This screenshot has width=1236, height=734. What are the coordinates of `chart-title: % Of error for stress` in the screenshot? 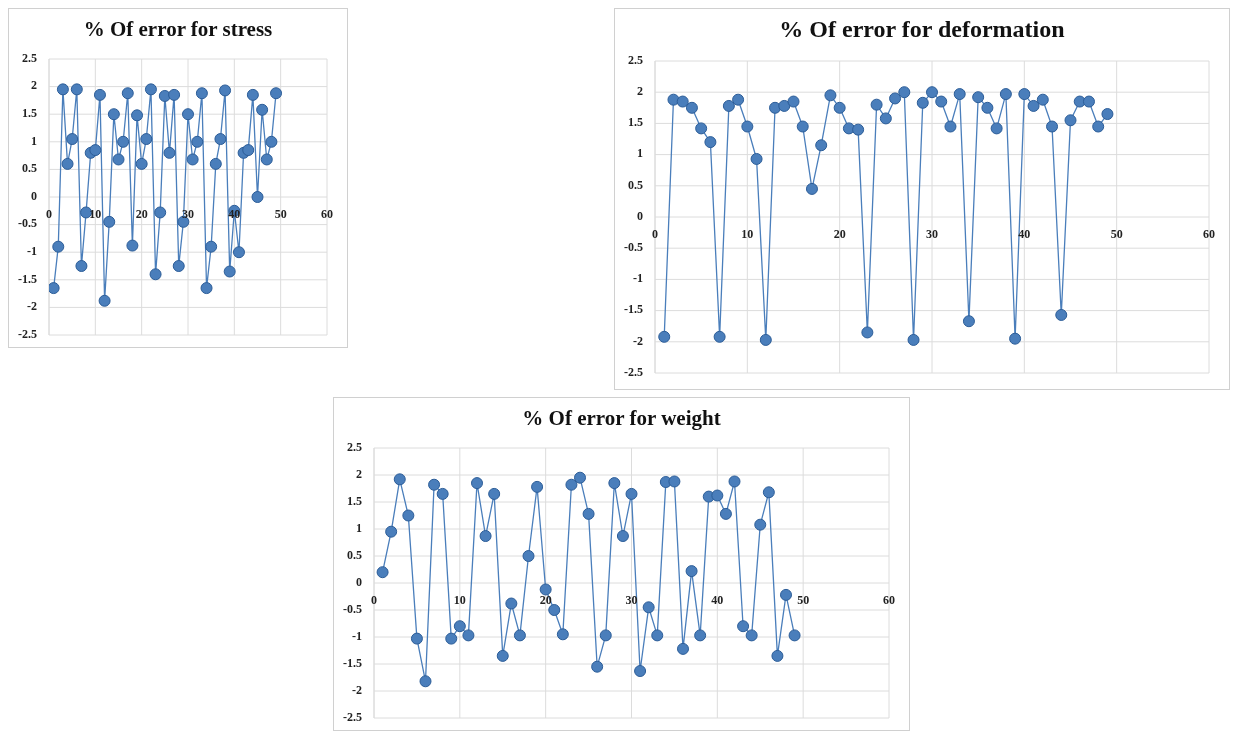 It's located at (178, 29).